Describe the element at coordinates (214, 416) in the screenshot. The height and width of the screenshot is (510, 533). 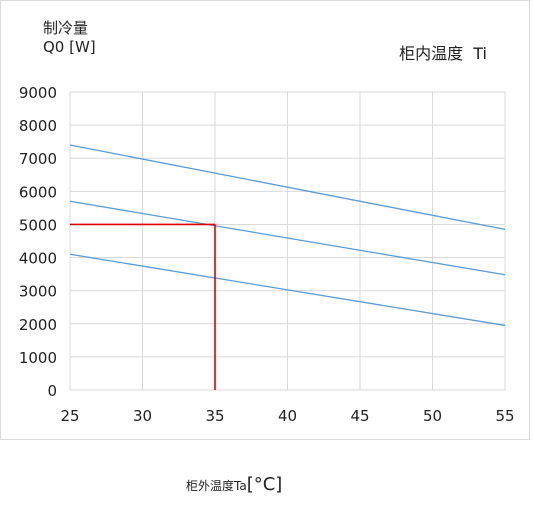
I see `x-tick-label-2: 35` at that location.